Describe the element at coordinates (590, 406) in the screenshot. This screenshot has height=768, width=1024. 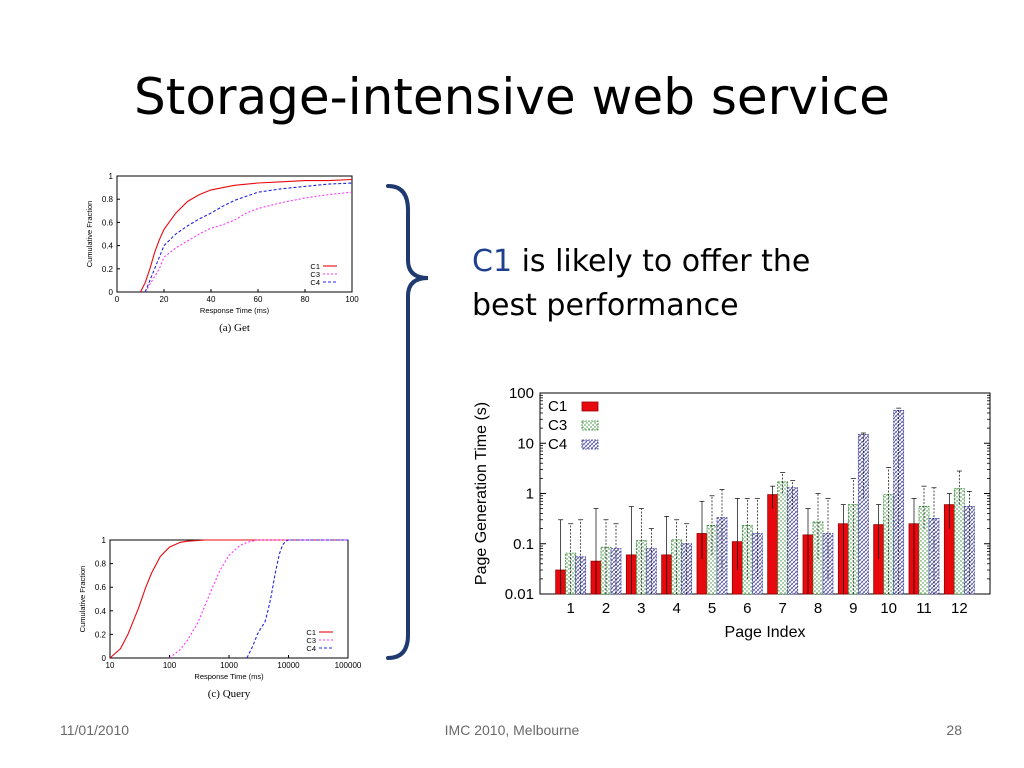
I see `legend-swatch-c1` at that location.